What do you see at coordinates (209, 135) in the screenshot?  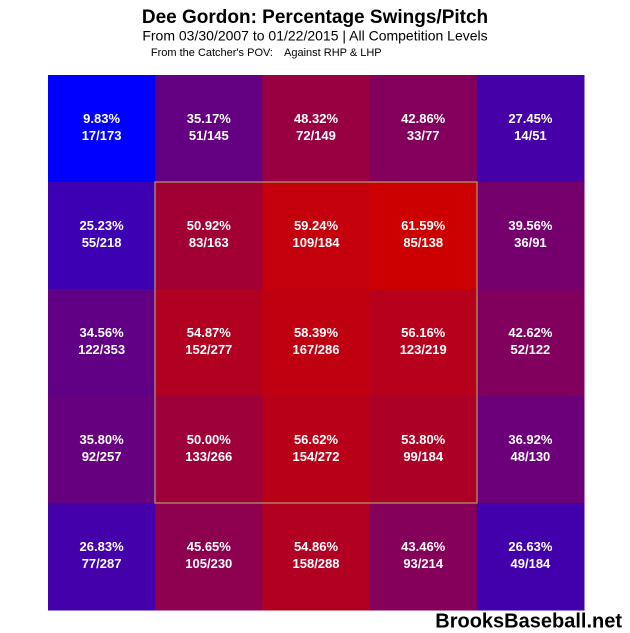 I see `cell-count-label: 51/145` at bounding box center [209, 135].